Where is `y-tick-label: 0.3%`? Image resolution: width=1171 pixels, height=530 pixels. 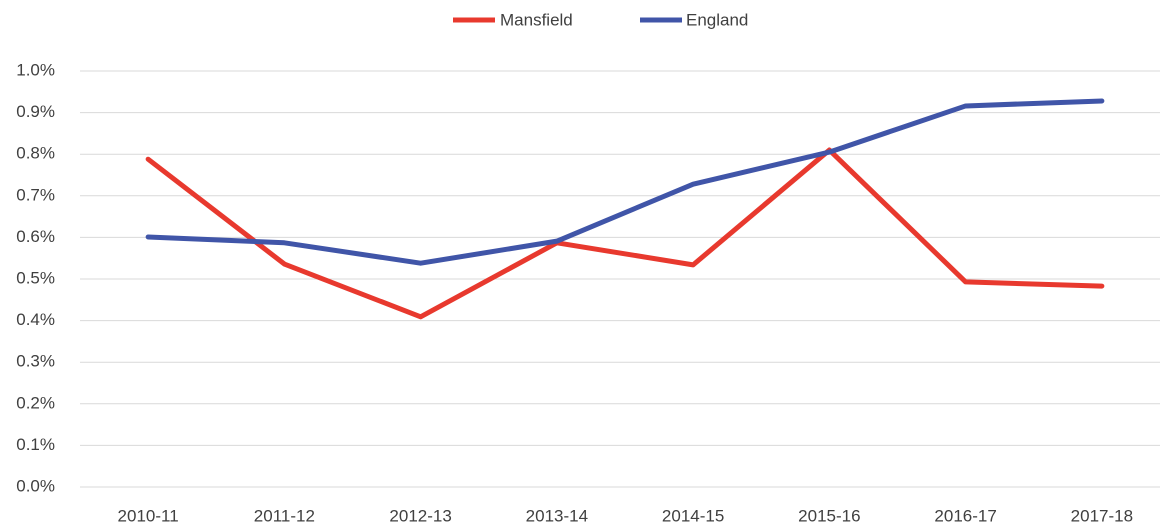
y-tick-label: 0.3% is located at coordinates (35, 361).